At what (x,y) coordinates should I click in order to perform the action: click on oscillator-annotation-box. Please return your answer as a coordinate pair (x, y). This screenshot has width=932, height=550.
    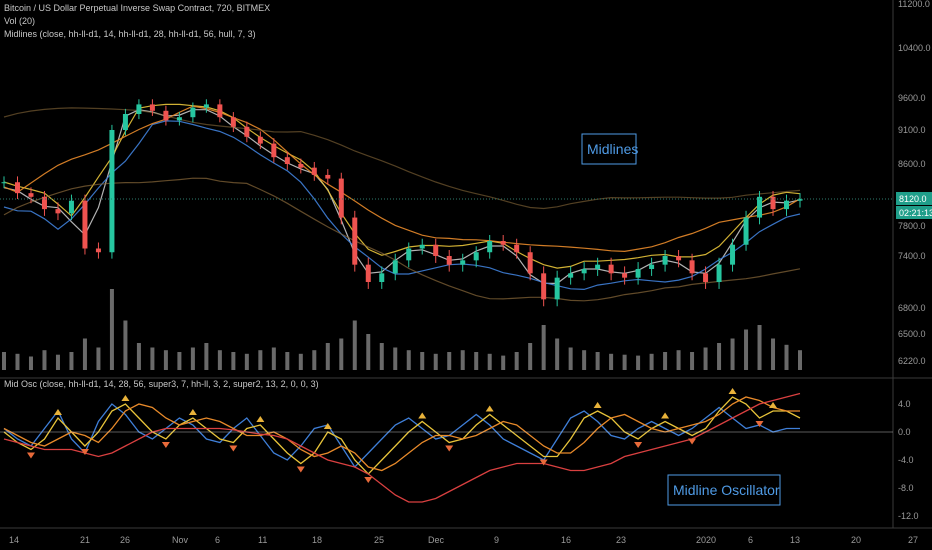
    Looking at the image, I should click on (724, 490).